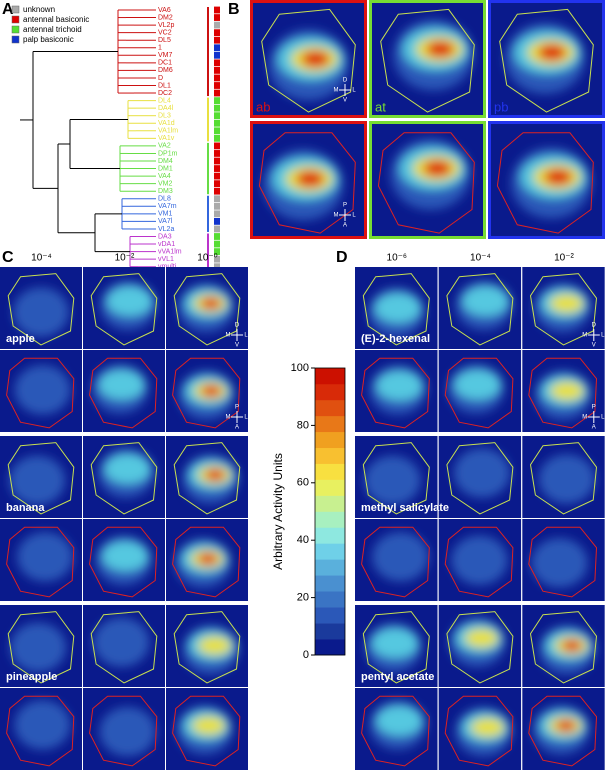 The image size is (606, 778). What do you see at coordinates (564, 258) in the screenshot?
I see `concentration: 10⁻²` at bounding box center [564, 258].